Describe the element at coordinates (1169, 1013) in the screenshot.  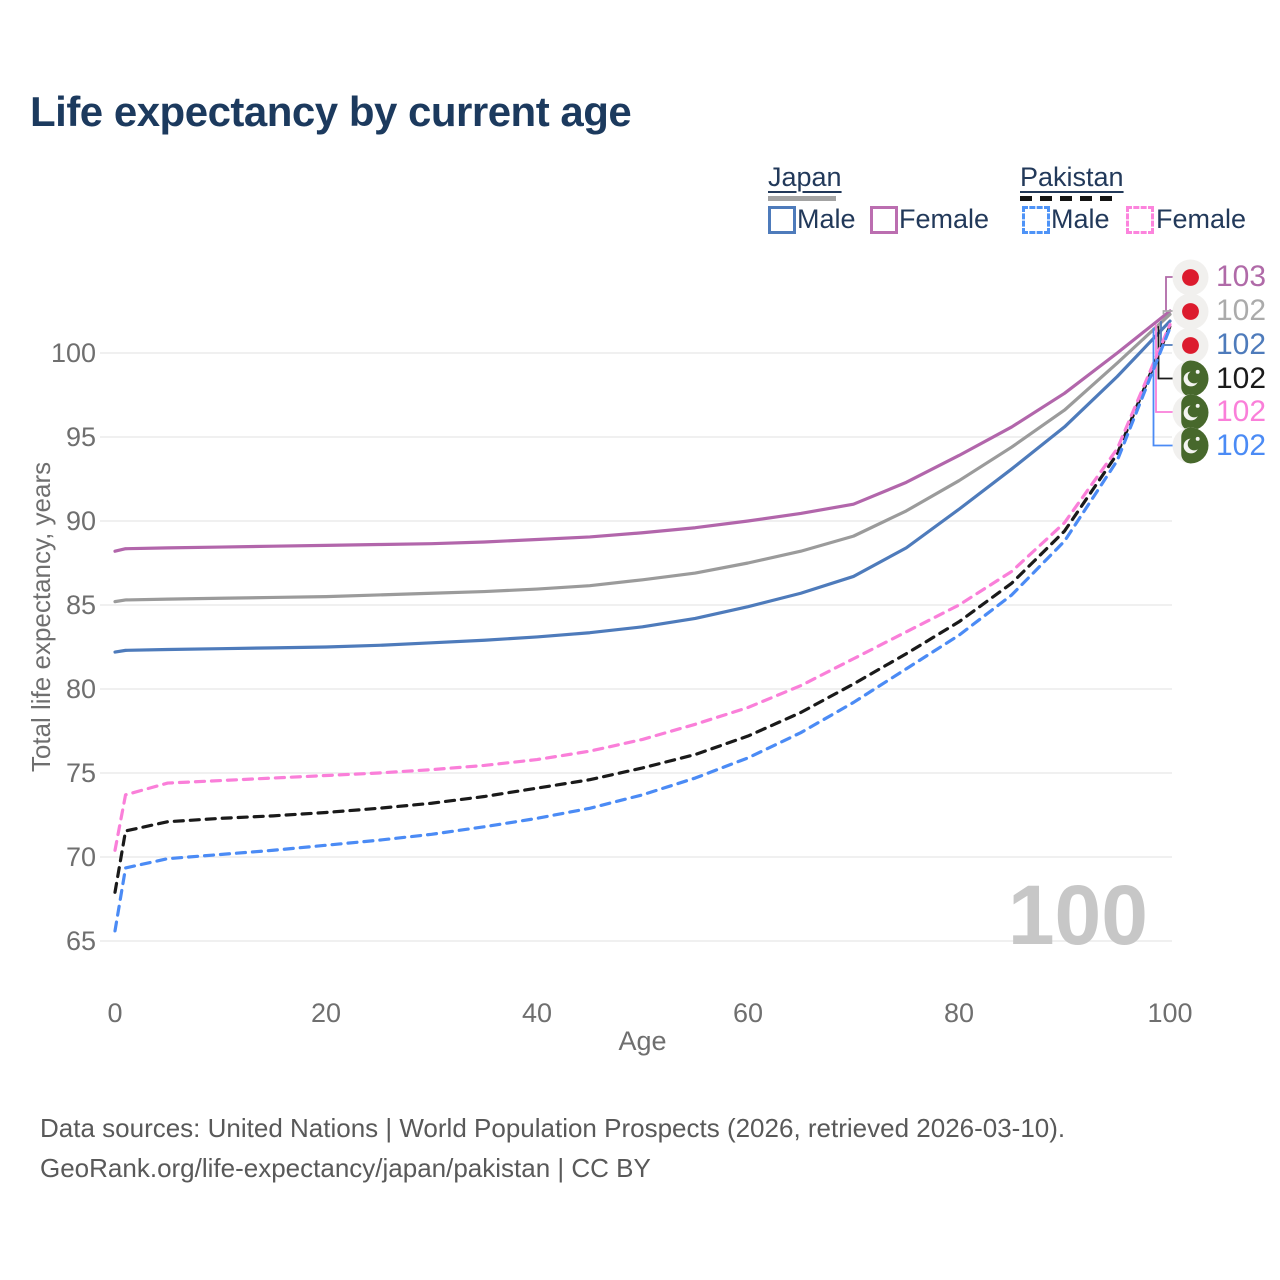
I see `x-tick-label: 100` at that location.